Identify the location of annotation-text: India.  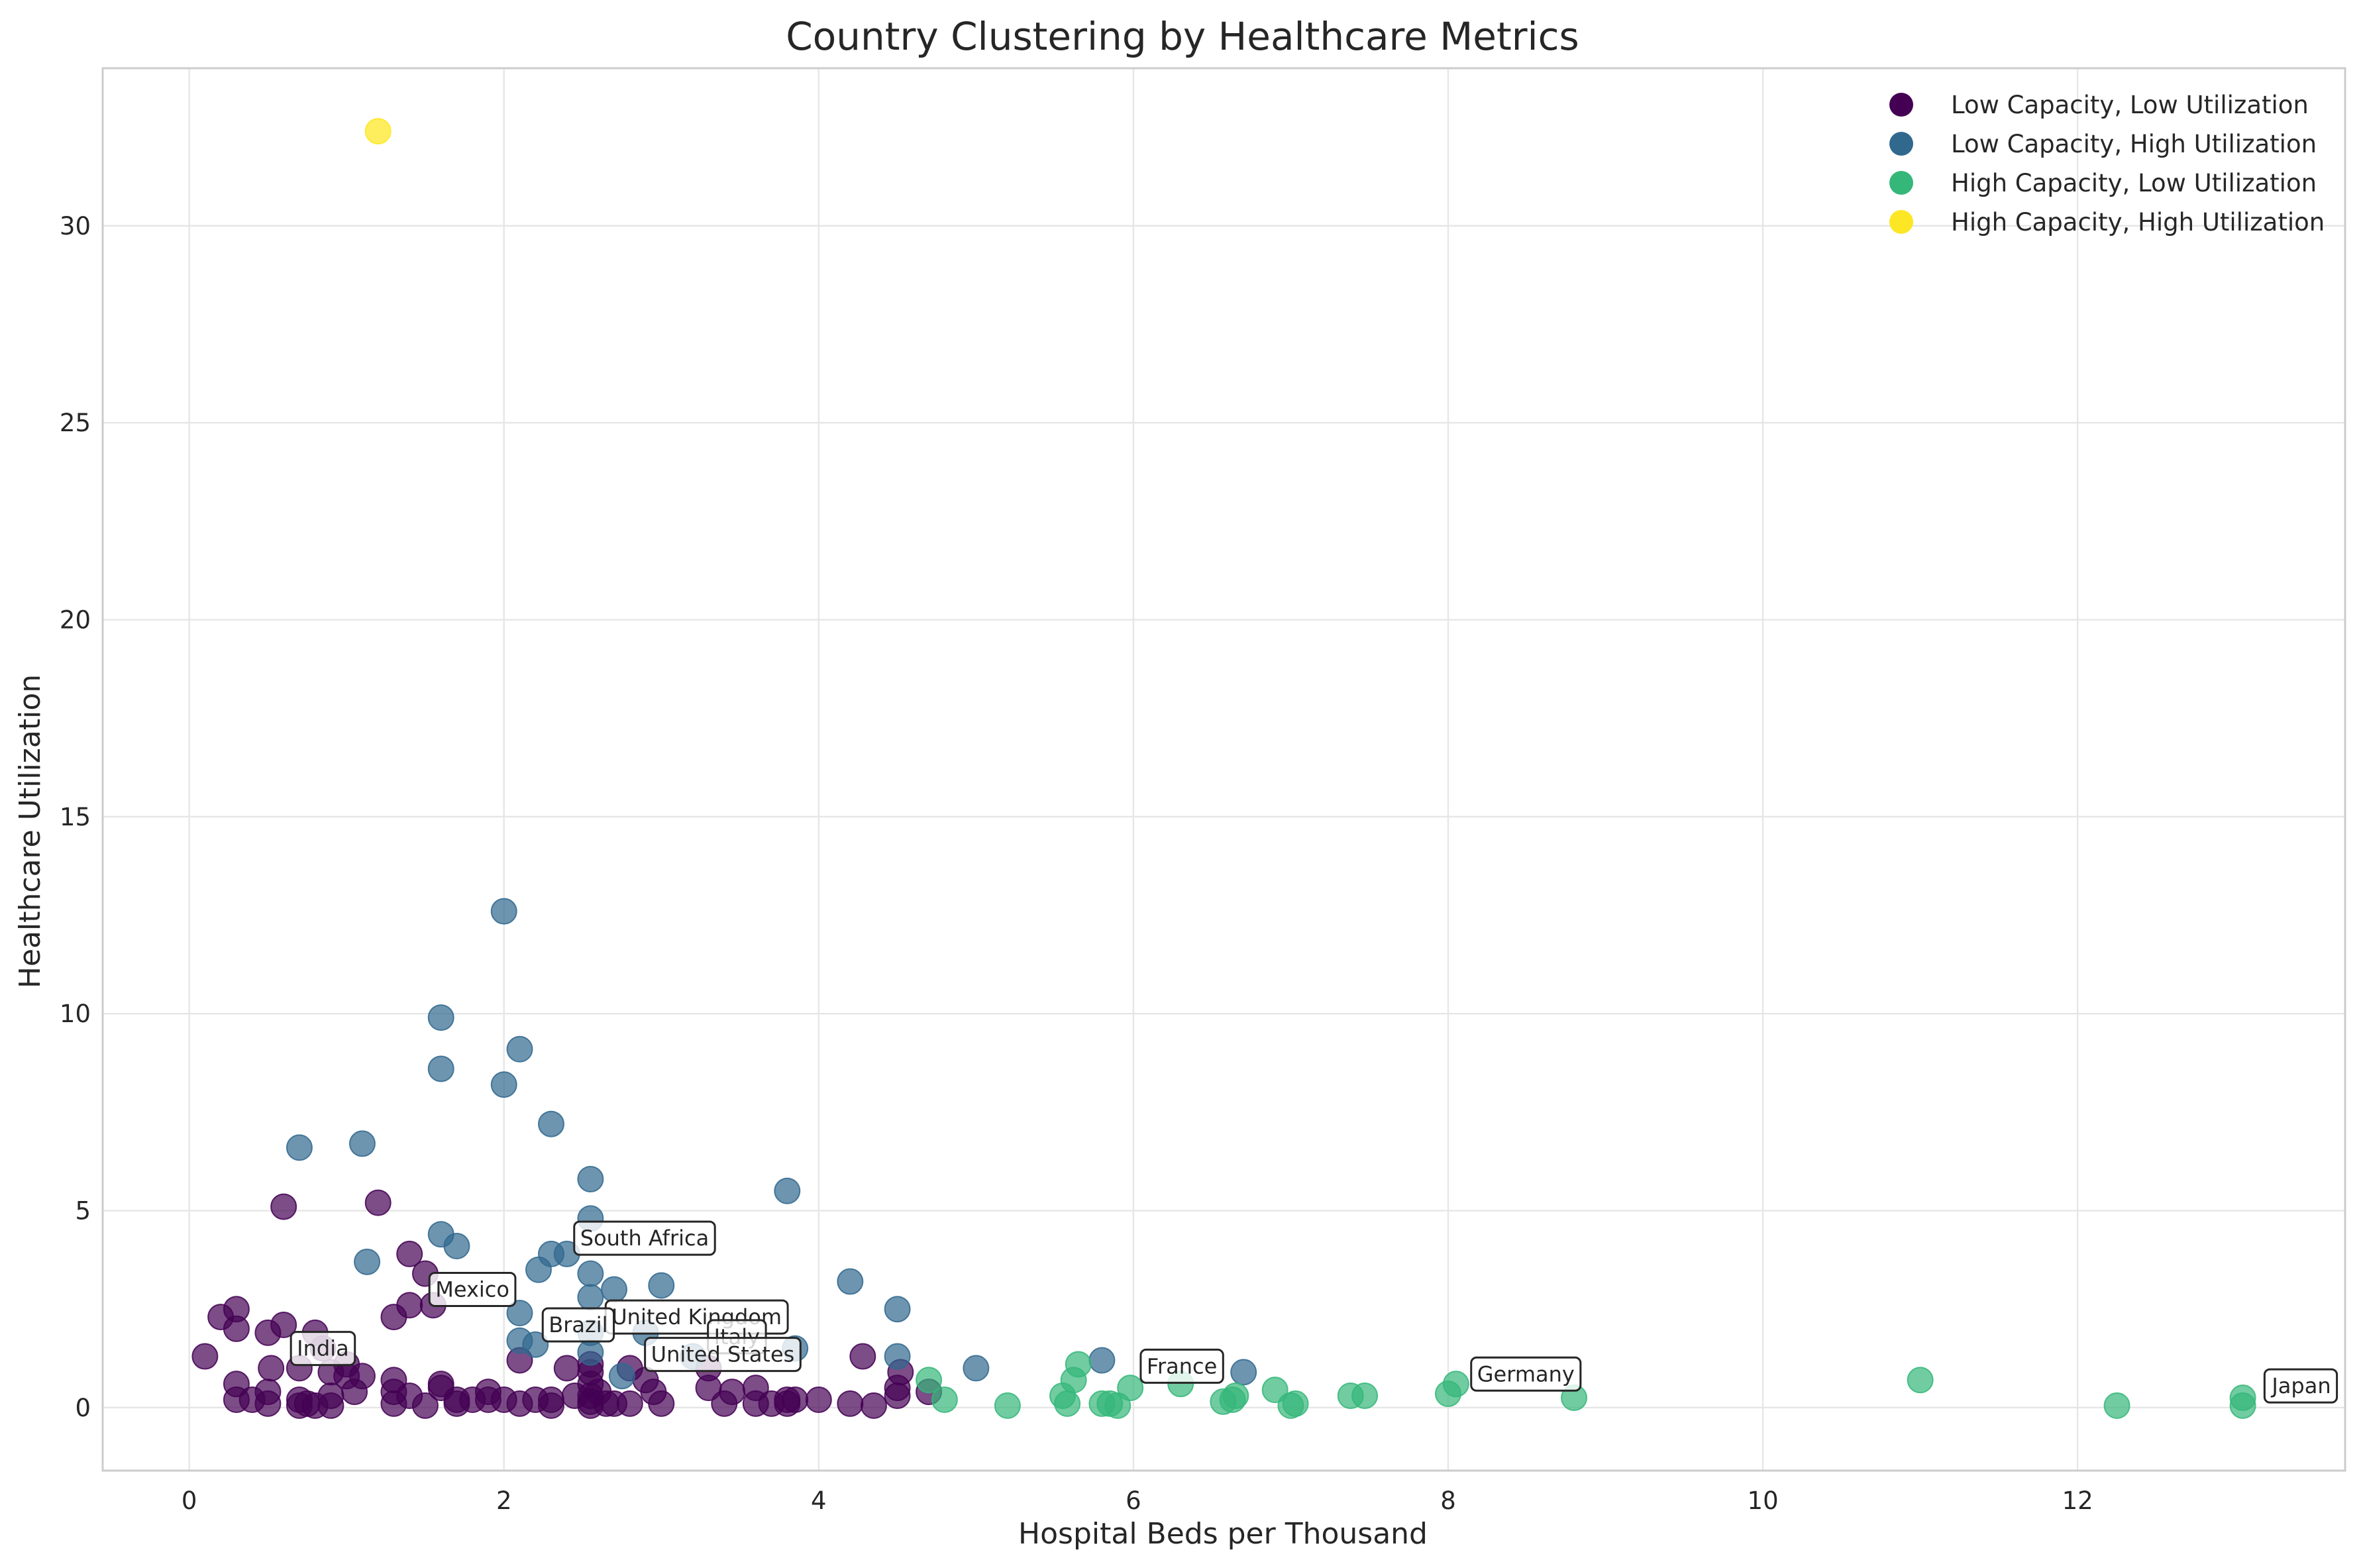
(323, 1348).